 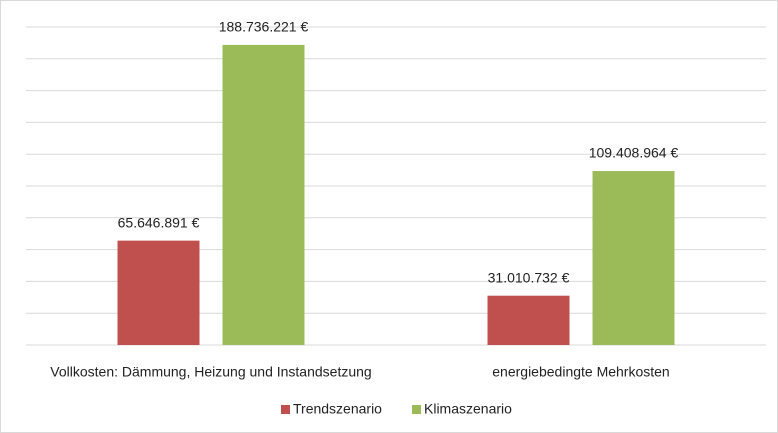 I want to click on data-label: 109.408.964 €, so click(x=634, y=153).